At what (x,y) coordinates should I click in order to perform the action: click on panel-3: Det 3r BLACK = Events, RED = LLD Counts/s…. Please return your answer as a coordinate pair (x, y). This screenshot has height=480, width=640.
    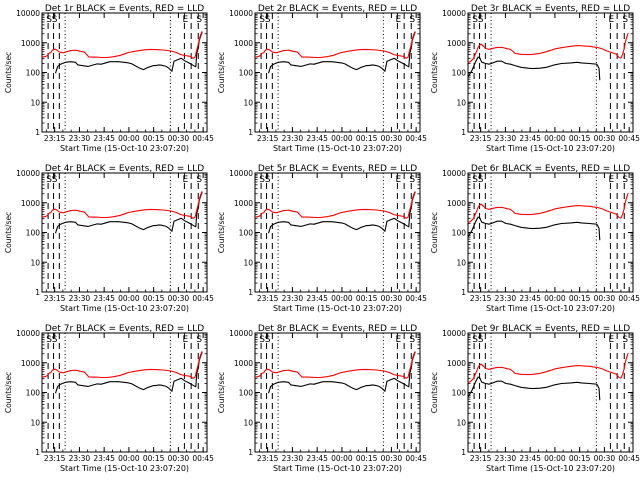
    Looking at the image, I should click on (535, 78).